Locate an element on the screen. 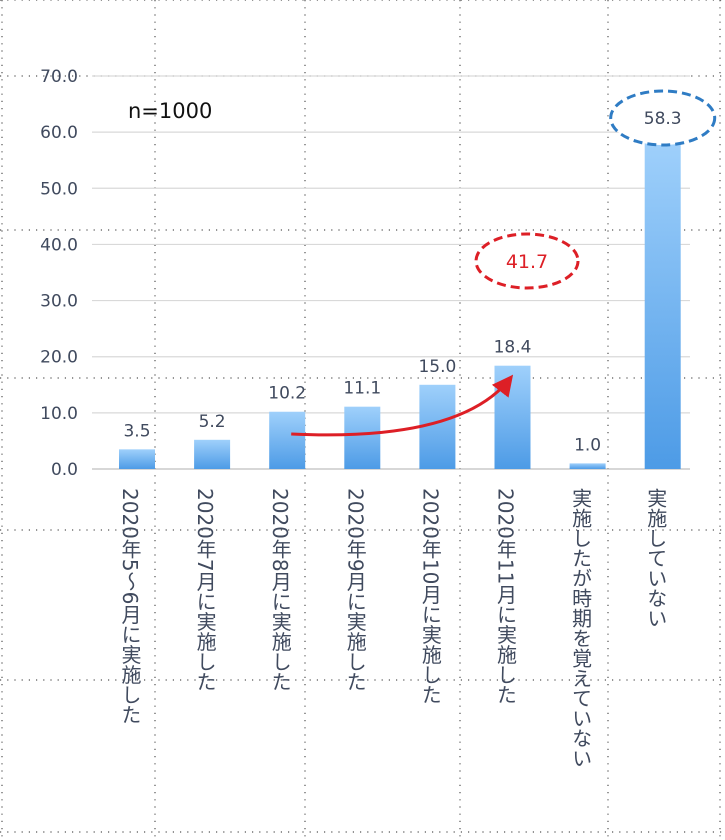  category-label: 2020年5～6月に実施した is located at coordinates (130, 606).